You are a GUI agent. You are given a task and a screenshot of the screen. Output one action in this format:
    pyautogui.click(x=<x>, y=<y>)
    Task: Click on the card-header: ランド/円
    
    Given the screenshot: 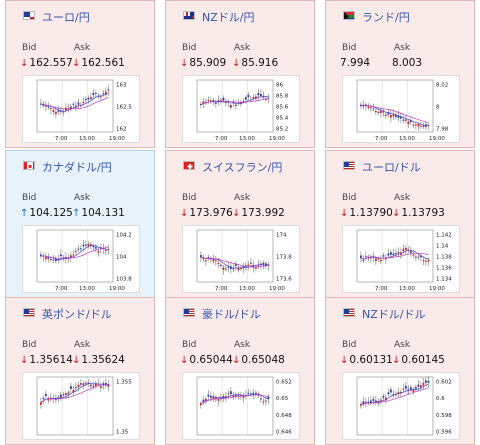 What is the action you would take?
    pyautogui.click(x=400, y=15)
    